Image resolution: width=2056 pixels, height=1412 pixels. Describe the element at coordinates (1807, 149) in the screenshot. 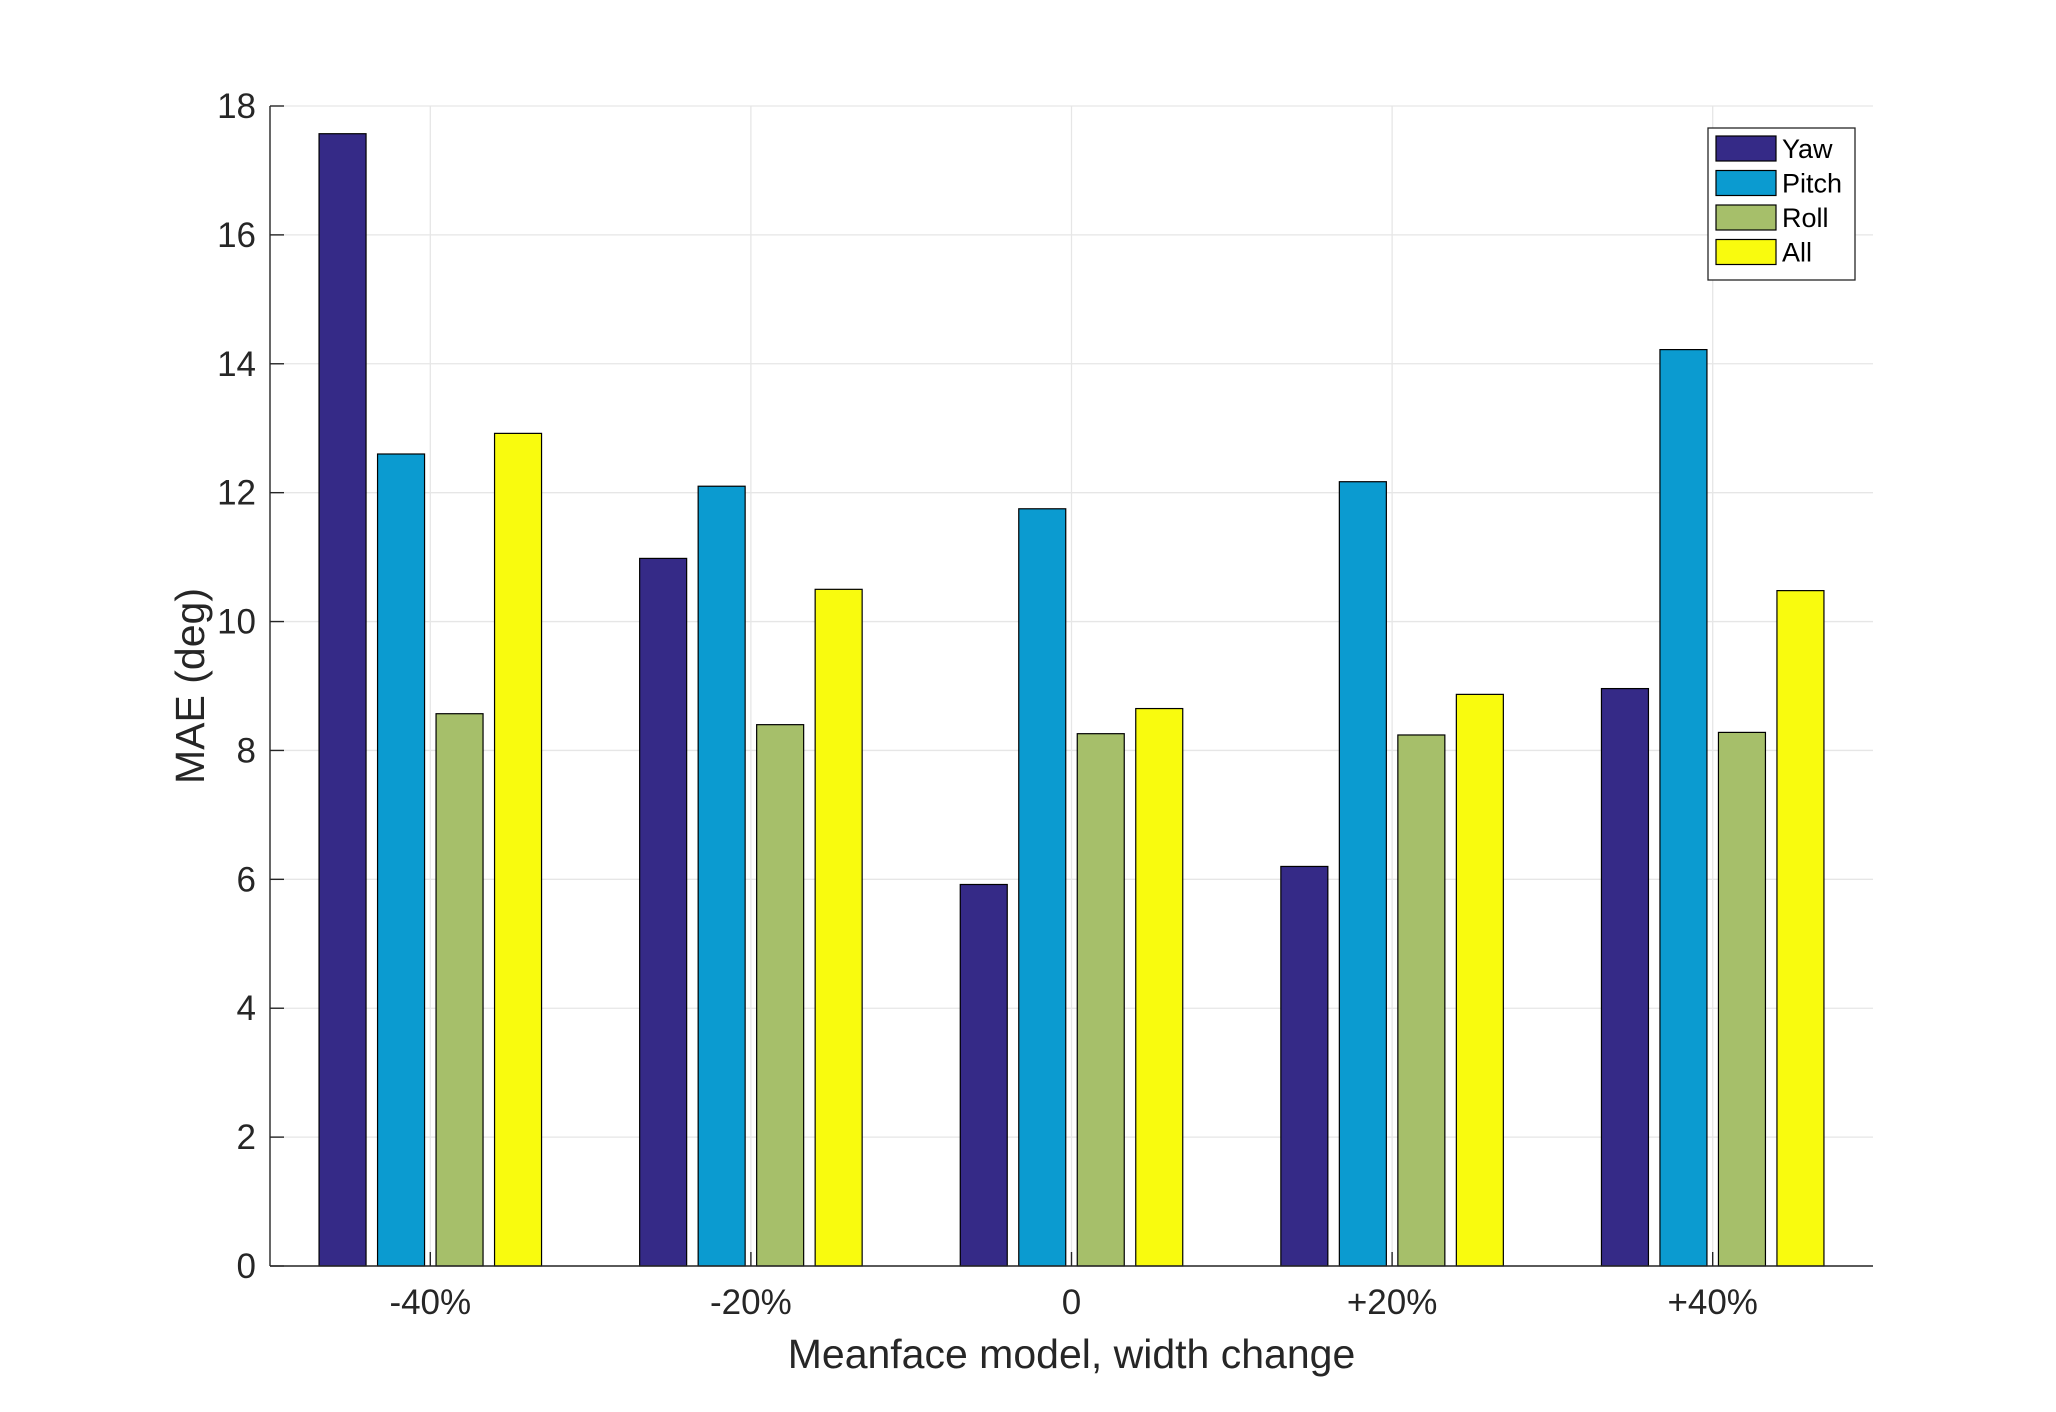

I see `legend-label-yaw: Yaw` at that location.